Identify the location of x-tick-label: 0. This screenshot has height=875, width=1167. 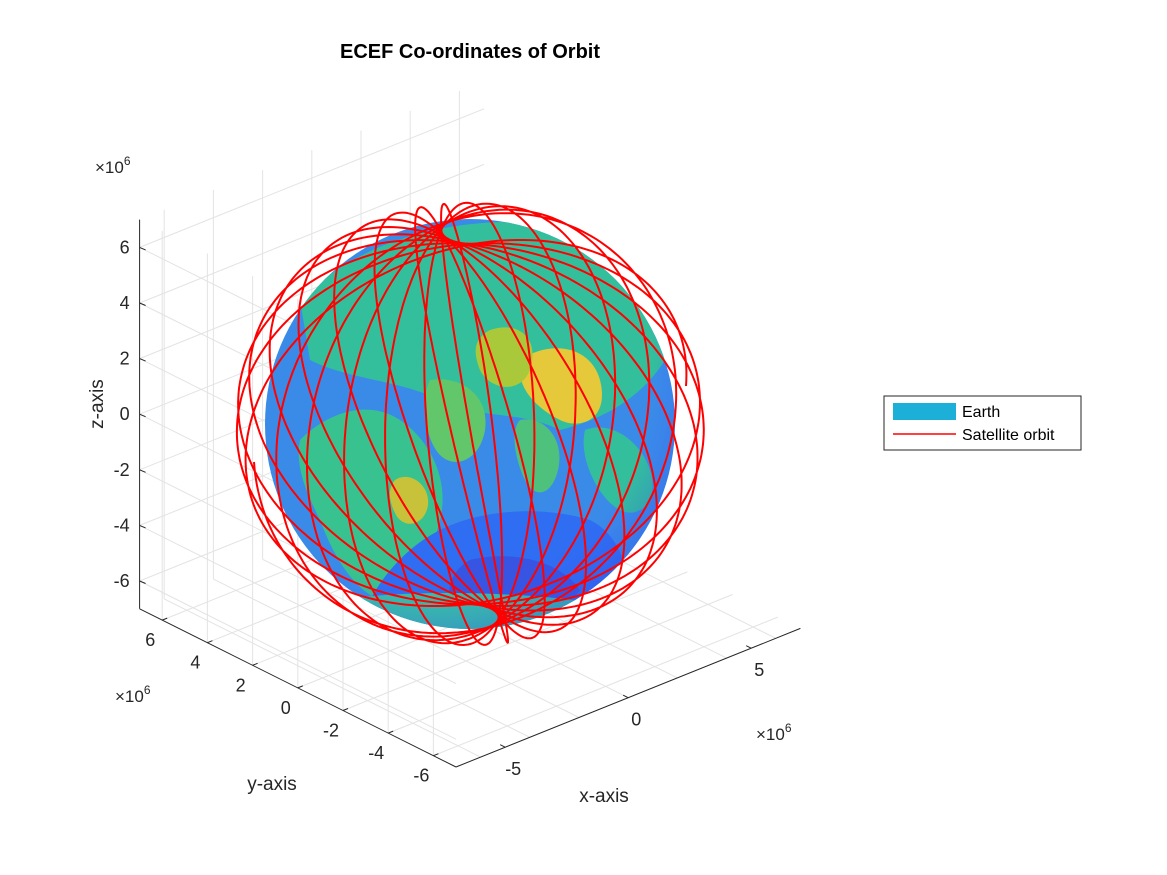
(636, 720).